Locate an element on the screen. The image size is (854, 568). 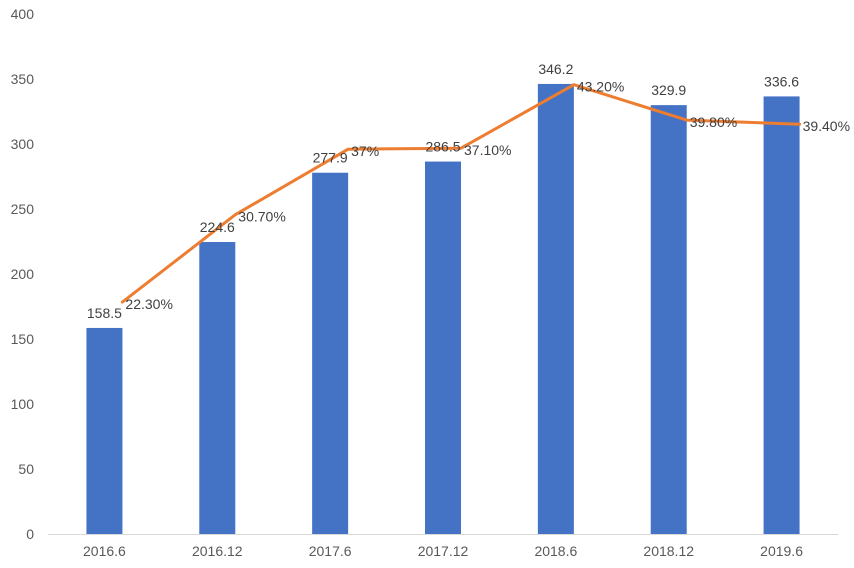
line-value-label: 37.10% is located at coordinates (487, 150).